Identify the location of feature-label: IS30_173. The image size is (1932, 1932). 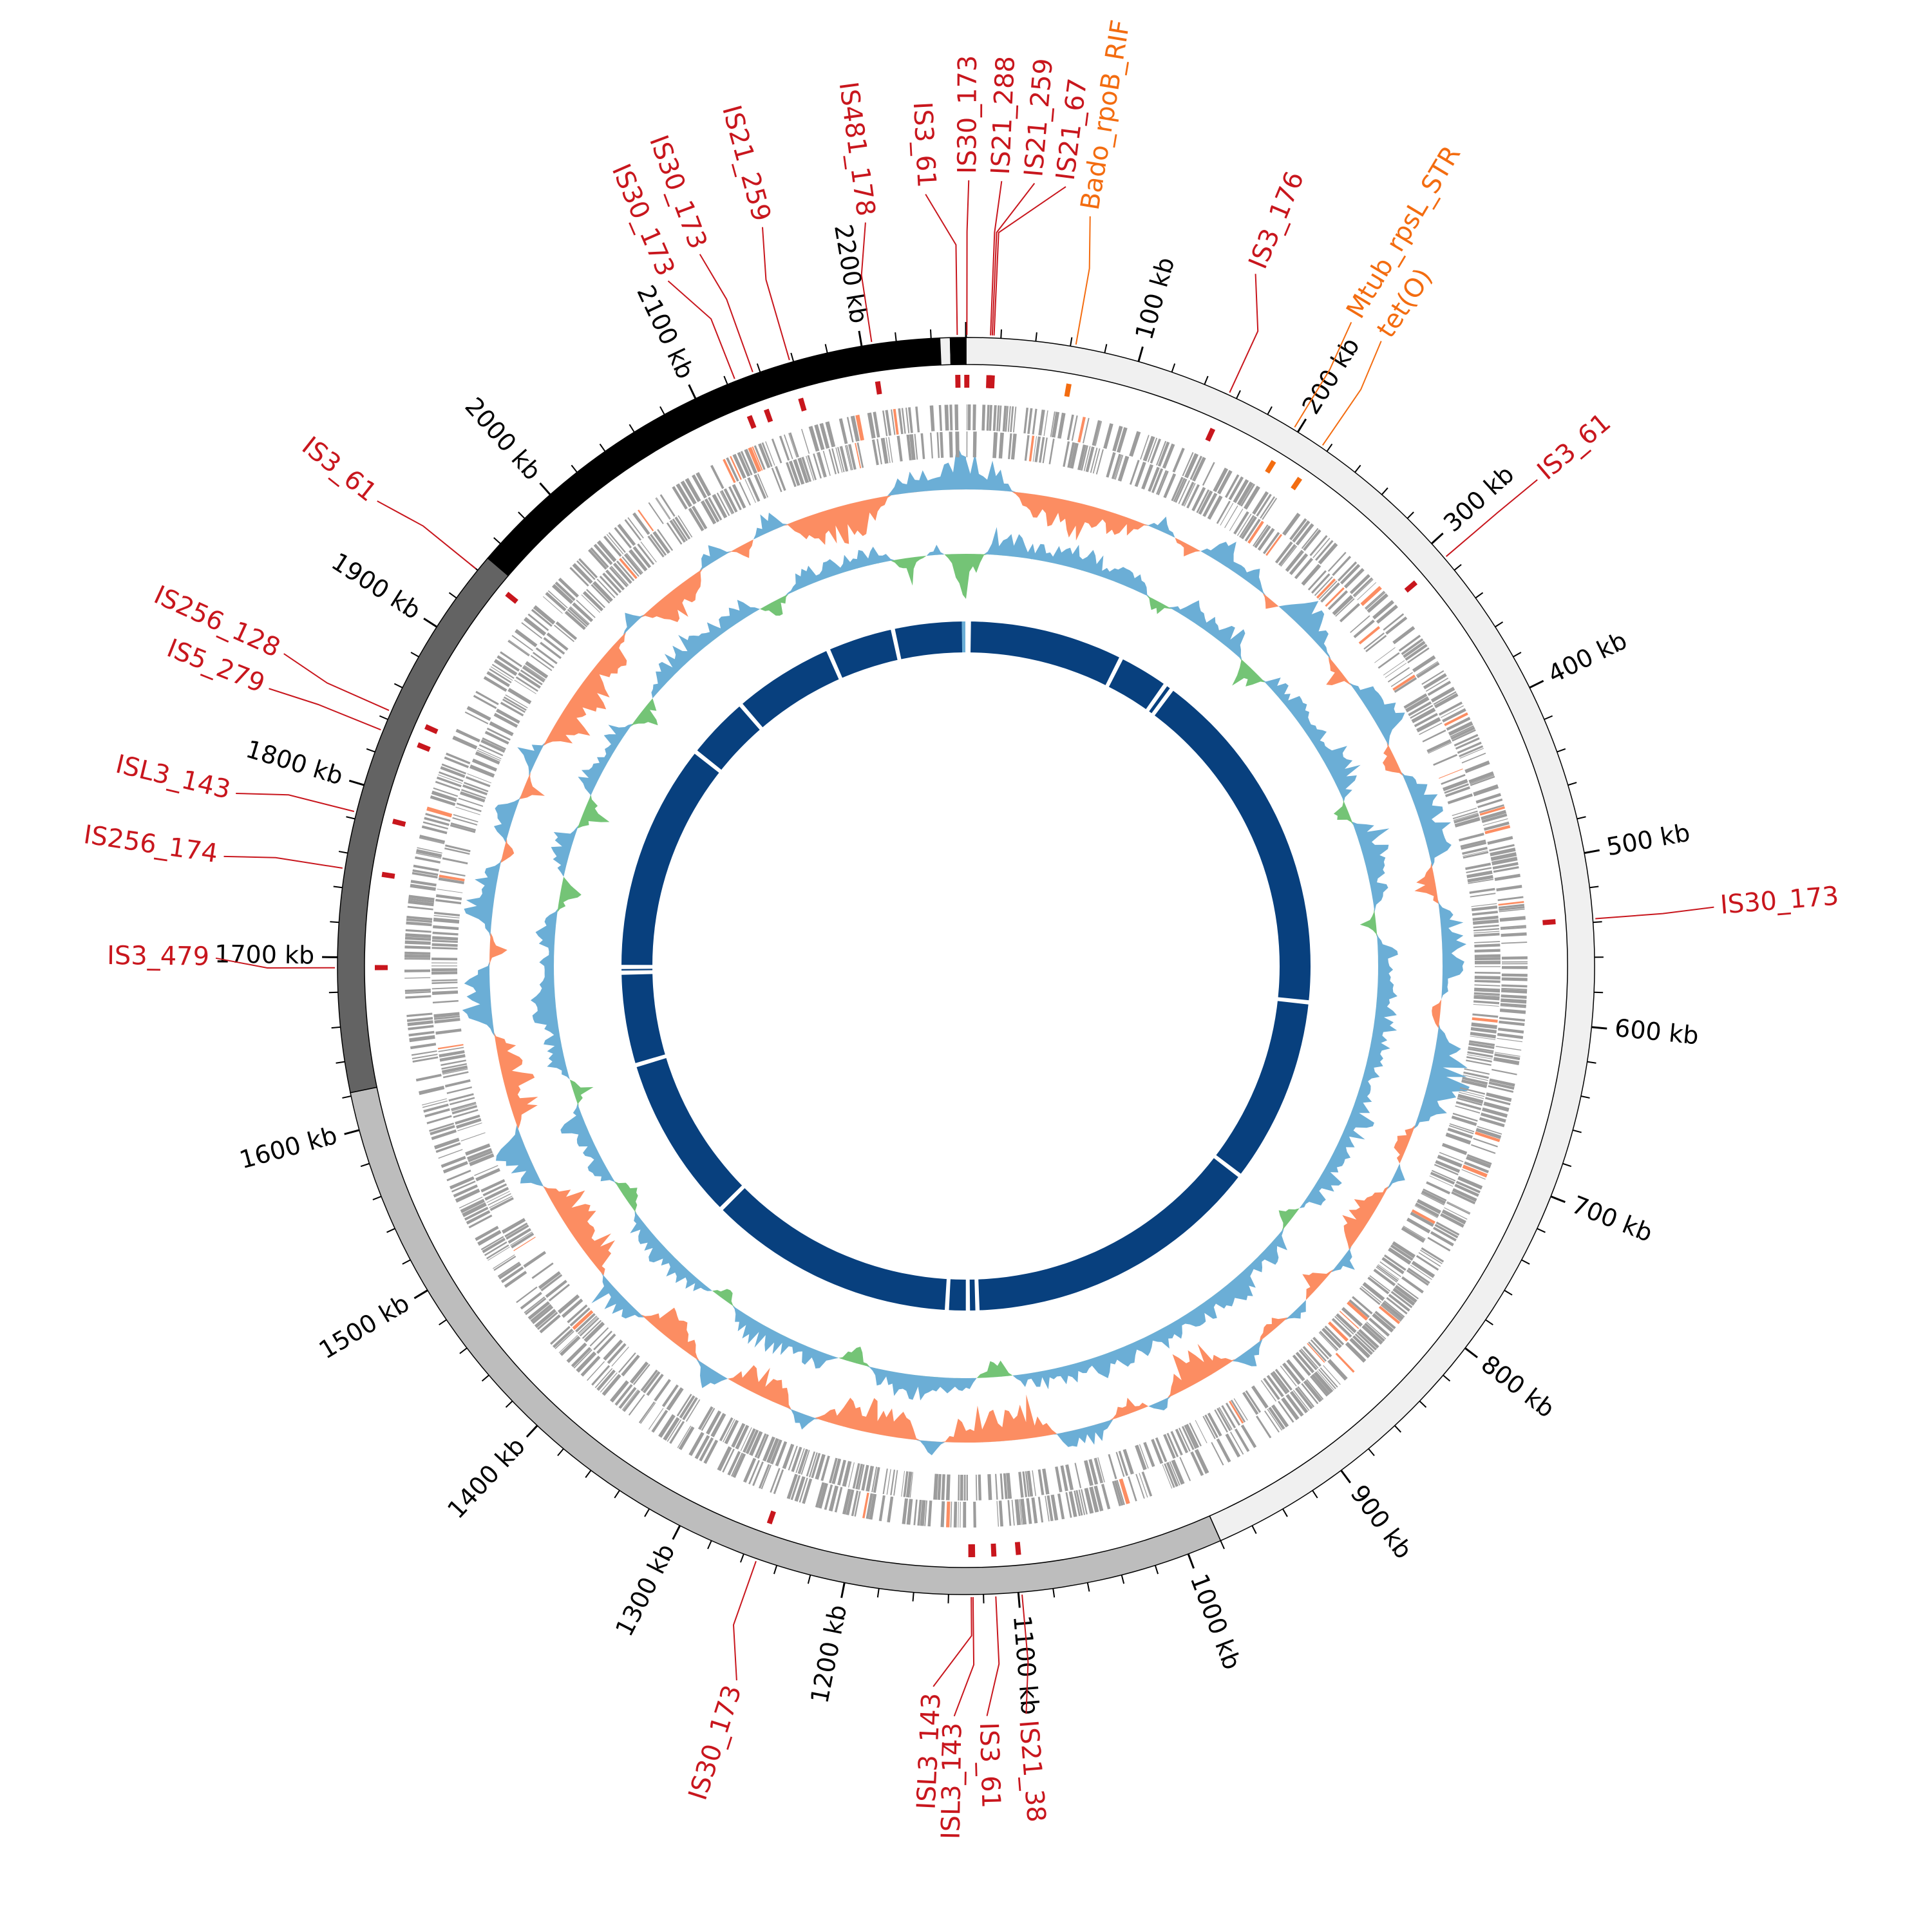
(968, 115).